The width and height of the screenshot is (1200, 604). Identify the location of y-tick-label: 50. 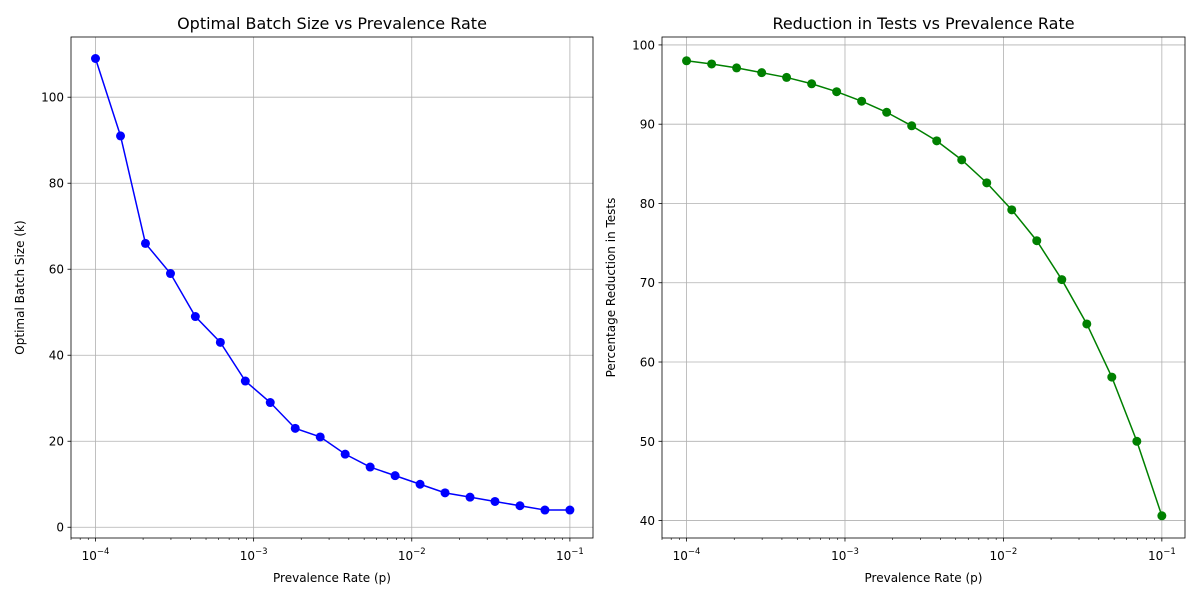
(647, 442).